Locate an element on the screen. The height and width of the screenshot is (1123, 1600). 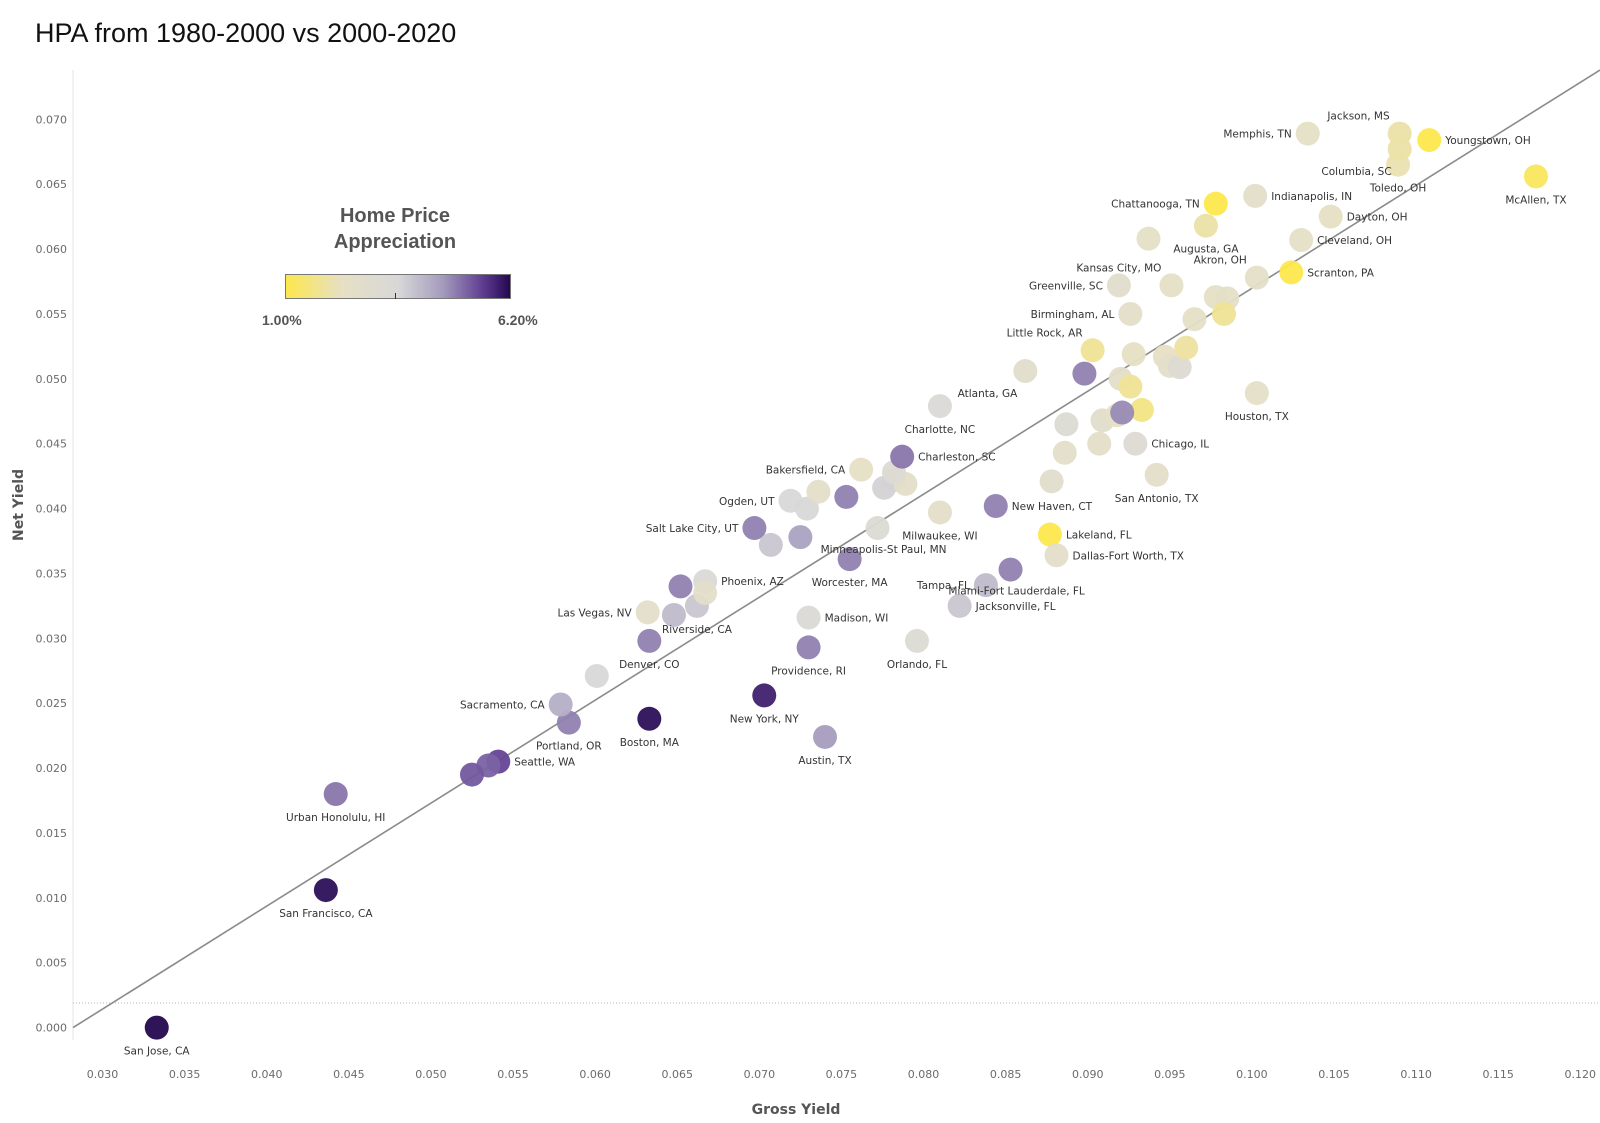
point-label: Ogden, UT is located at coordinates (747, 502).